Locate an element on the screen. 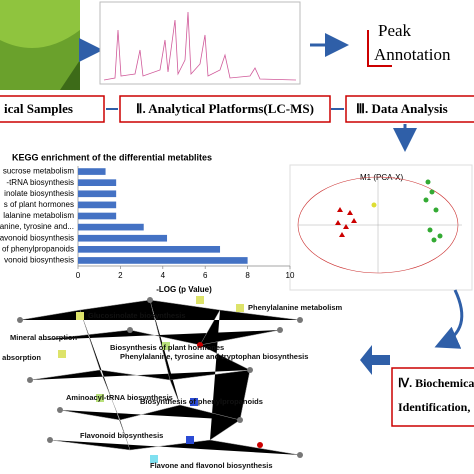 The height and width of the screenshot is (474, 474). x-tick-label: 2 is located at coordinates (120, 275).